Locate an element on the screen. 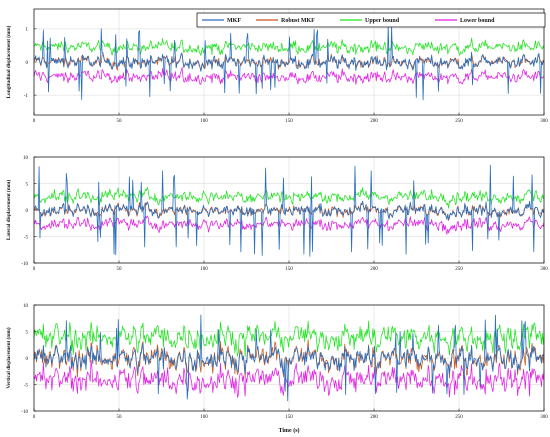  longitudinal-ytick-label-2: 1 is located at coordinates (27, 30).